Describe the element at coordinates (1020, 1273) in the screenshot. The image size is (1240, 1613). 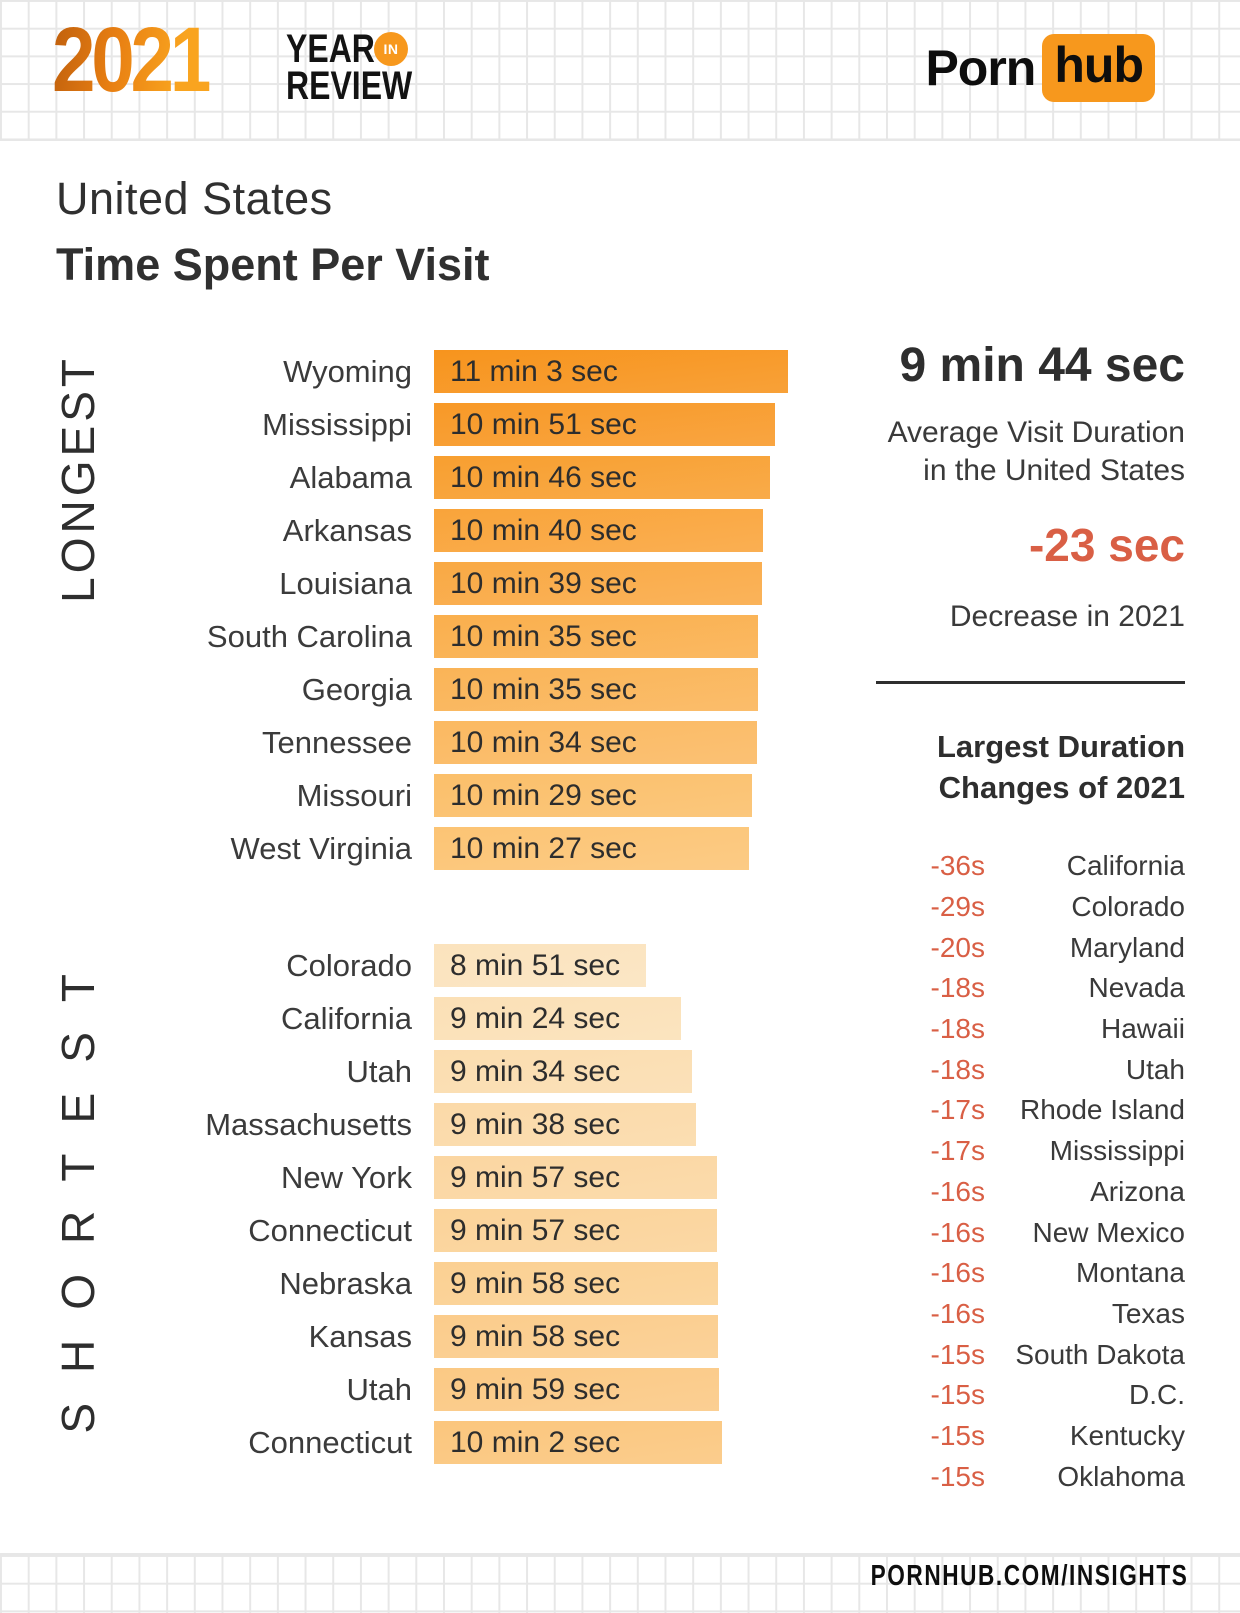
I see `duration-change-row: -16s Montana` at that location.